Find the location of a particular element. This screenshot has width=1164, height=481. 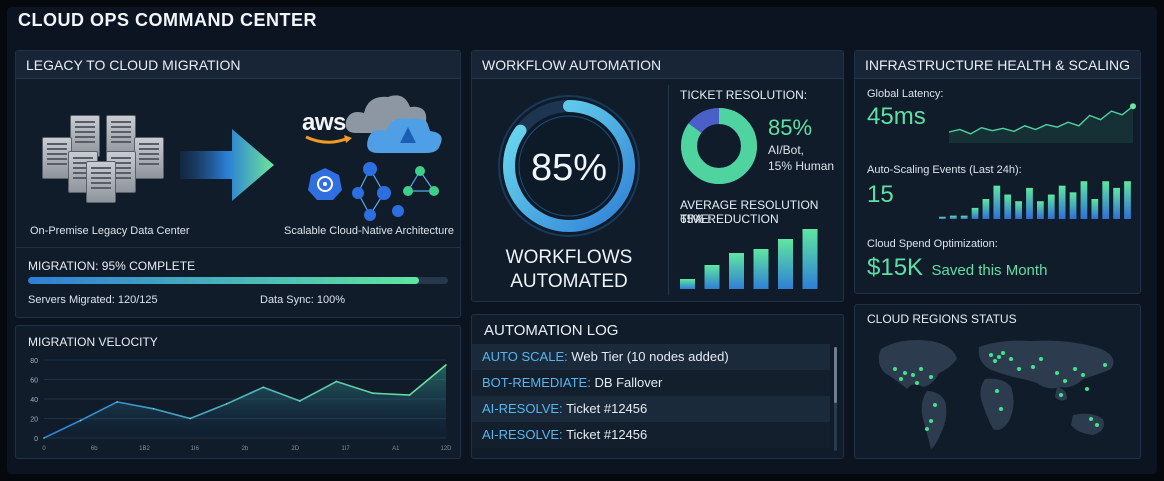

ticket-line1: AI/Bot, is located at coordinates (786, 150).